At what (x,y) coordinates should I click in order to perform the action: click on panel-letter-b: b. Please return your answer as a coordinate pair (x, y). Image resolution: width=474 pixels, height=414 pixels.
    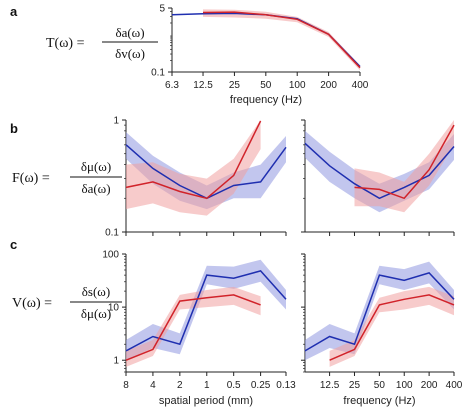
    Looking at the image, I should click on (14, 128).